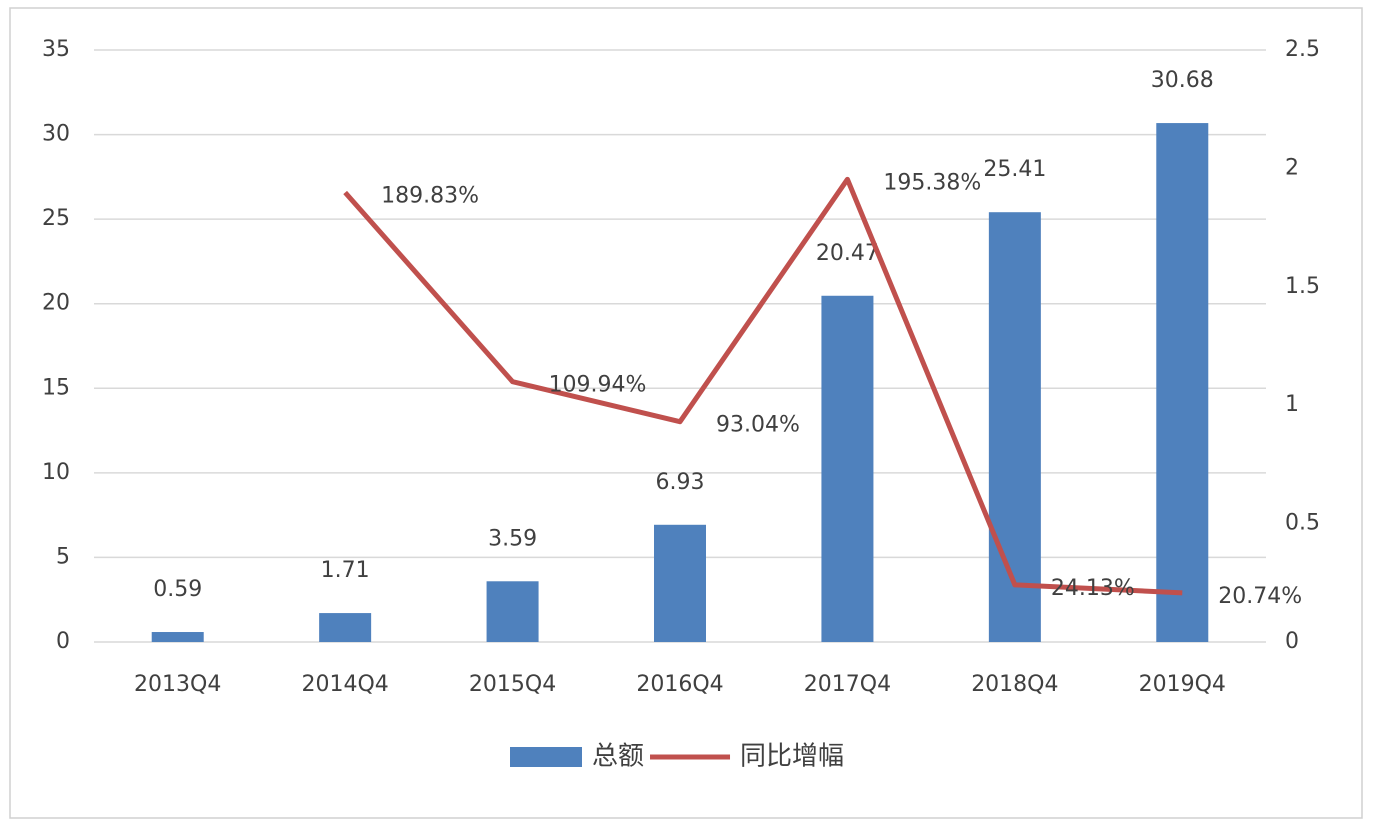  I want to click on y-tick-label: 10, so click(56, 472).